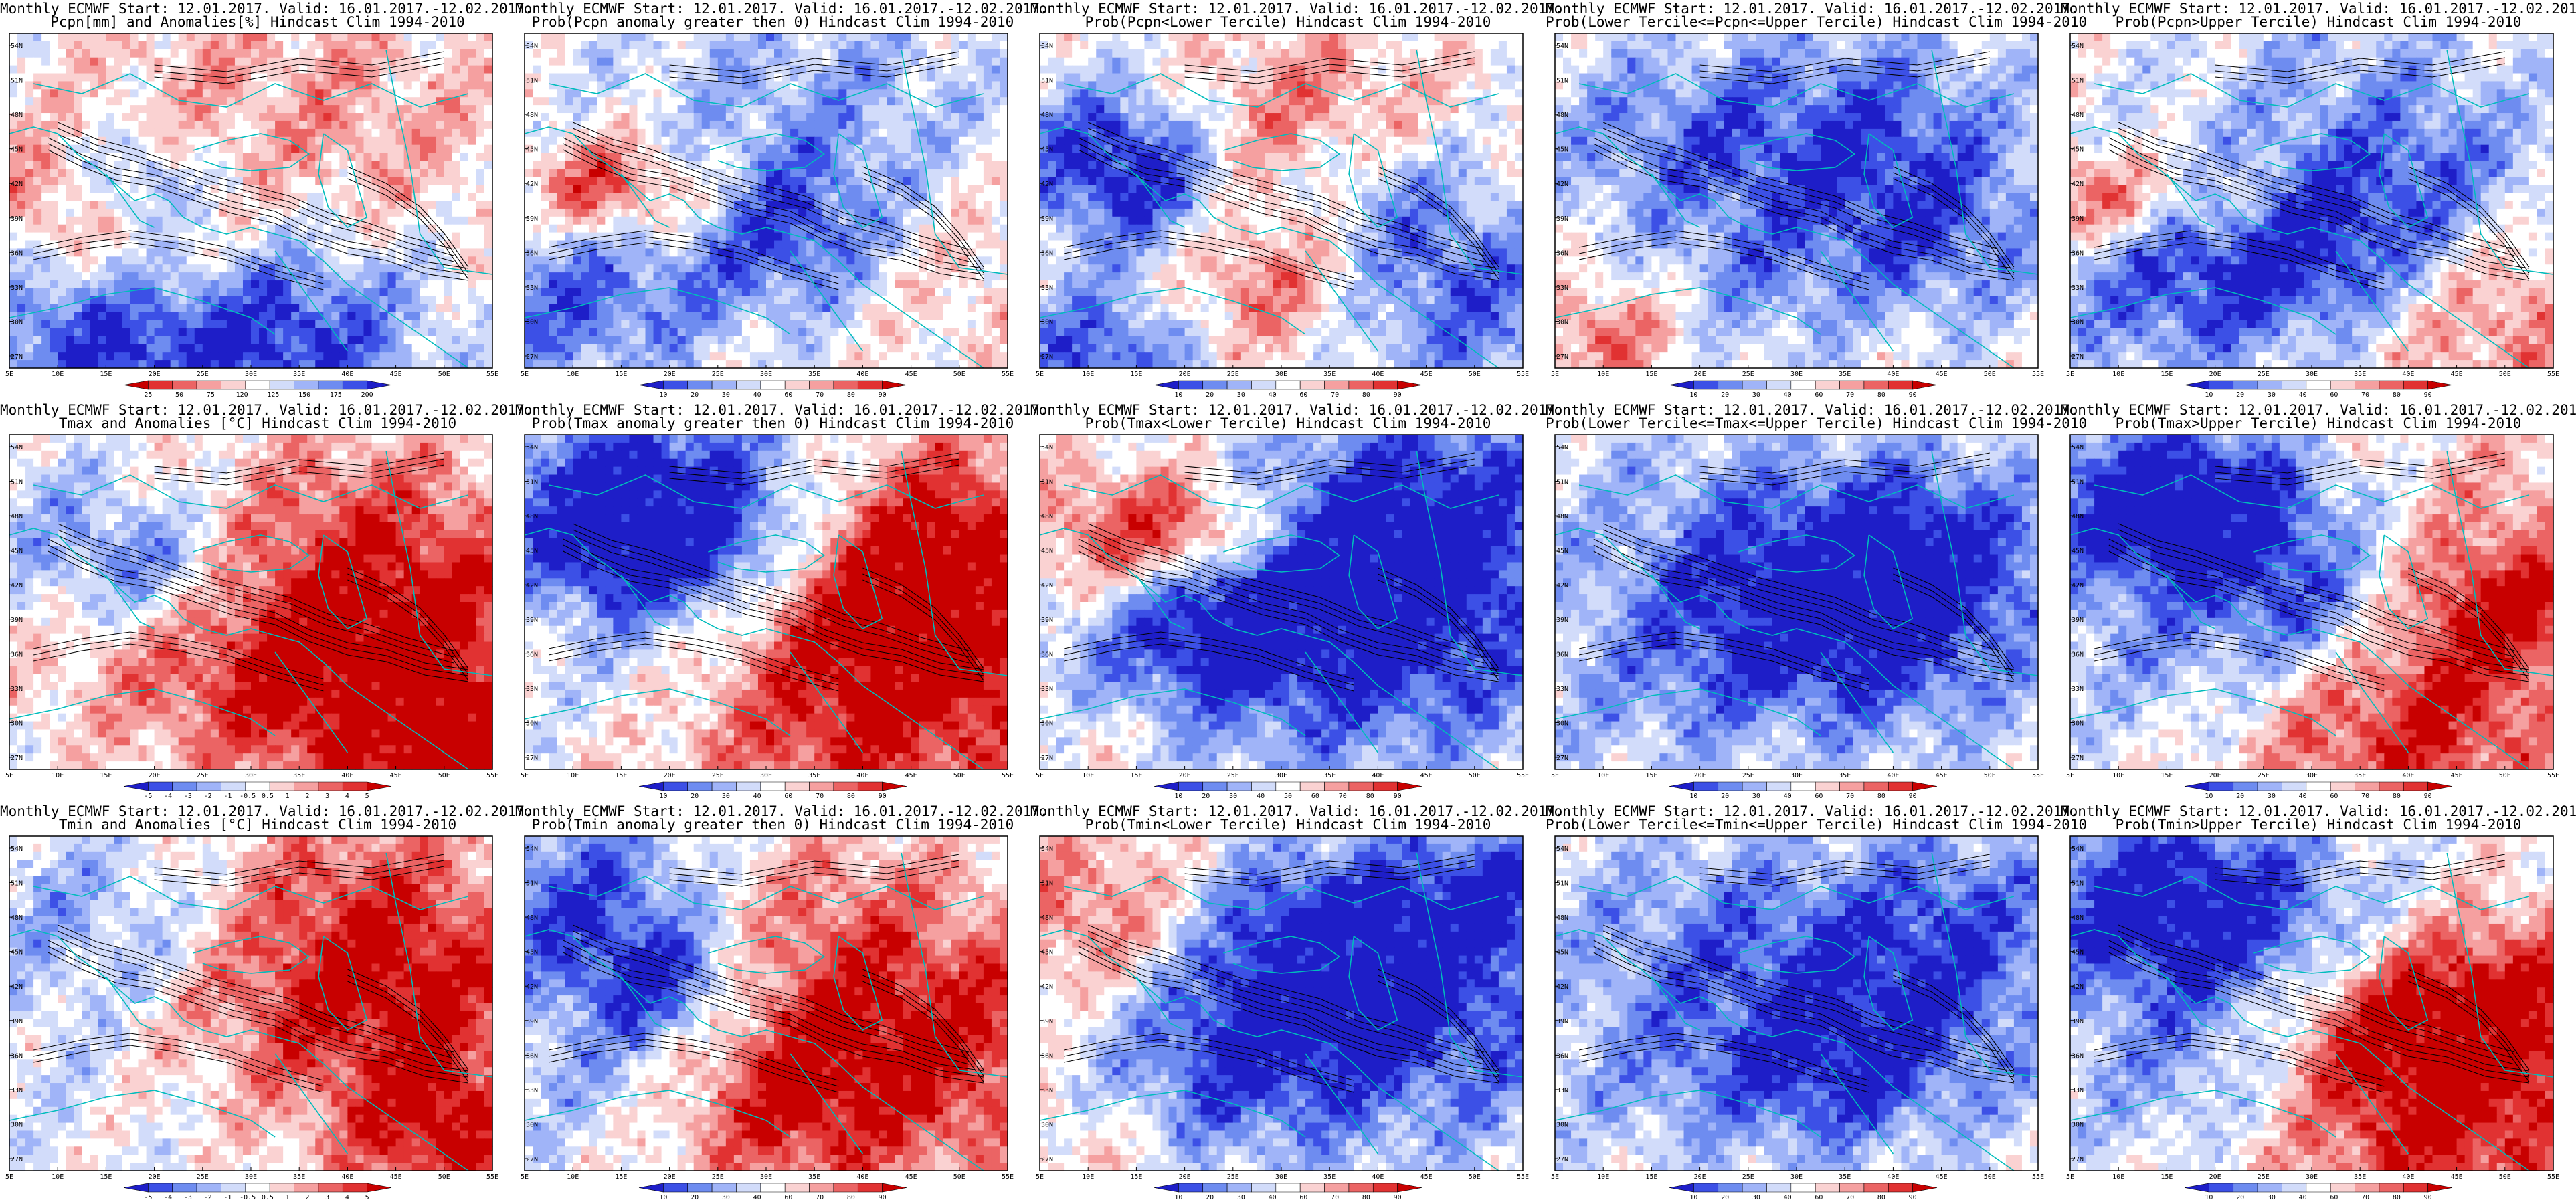  Describe the element at coordinates (208, 1197) in the screenshot. I see `colour-bar-label: -2` at that location.